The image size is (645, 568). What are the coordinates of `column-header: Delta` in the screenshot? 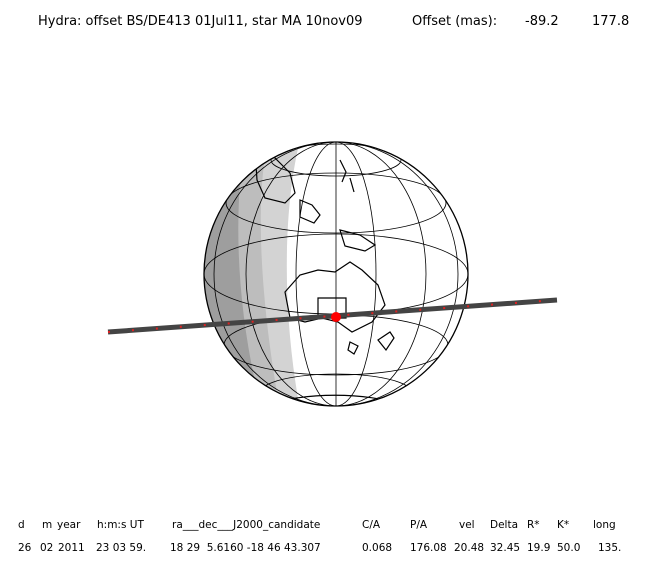 It's located at (504, 525).